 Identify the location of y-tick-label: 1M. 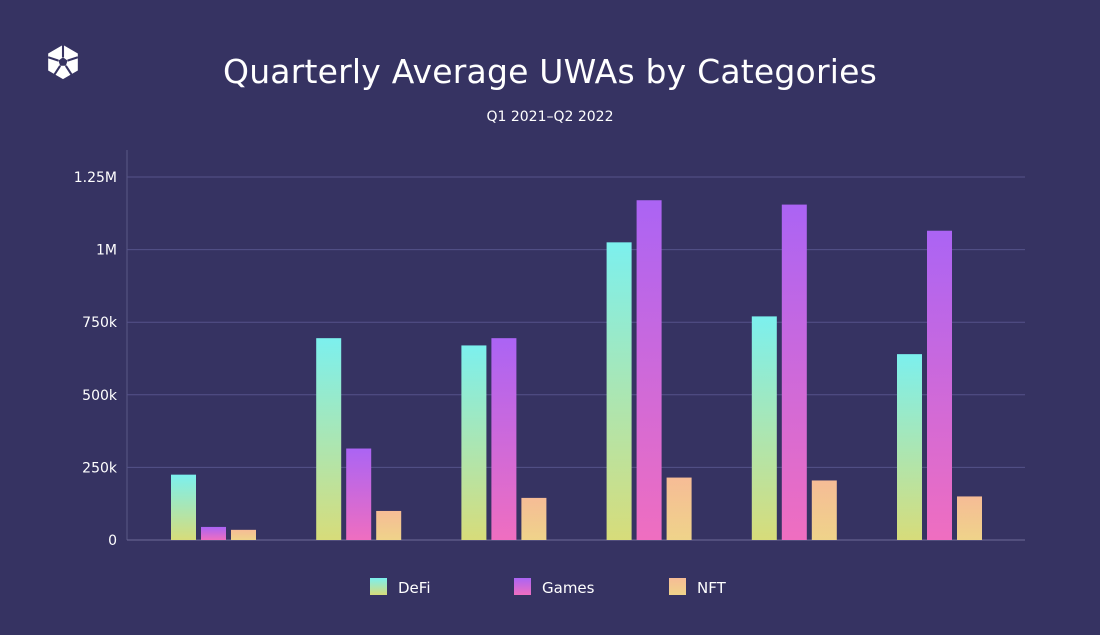
(106, 251).